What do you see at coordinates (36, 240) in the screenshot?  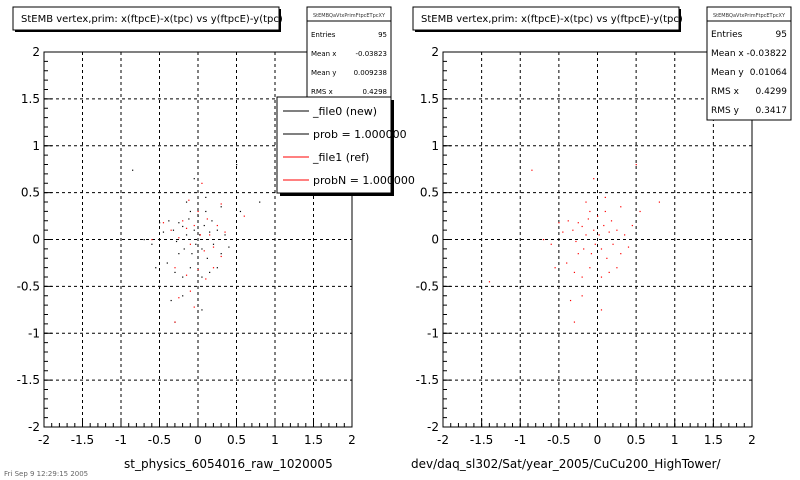 I see `y-tick-label: 0` at bounding box center [36, 240].